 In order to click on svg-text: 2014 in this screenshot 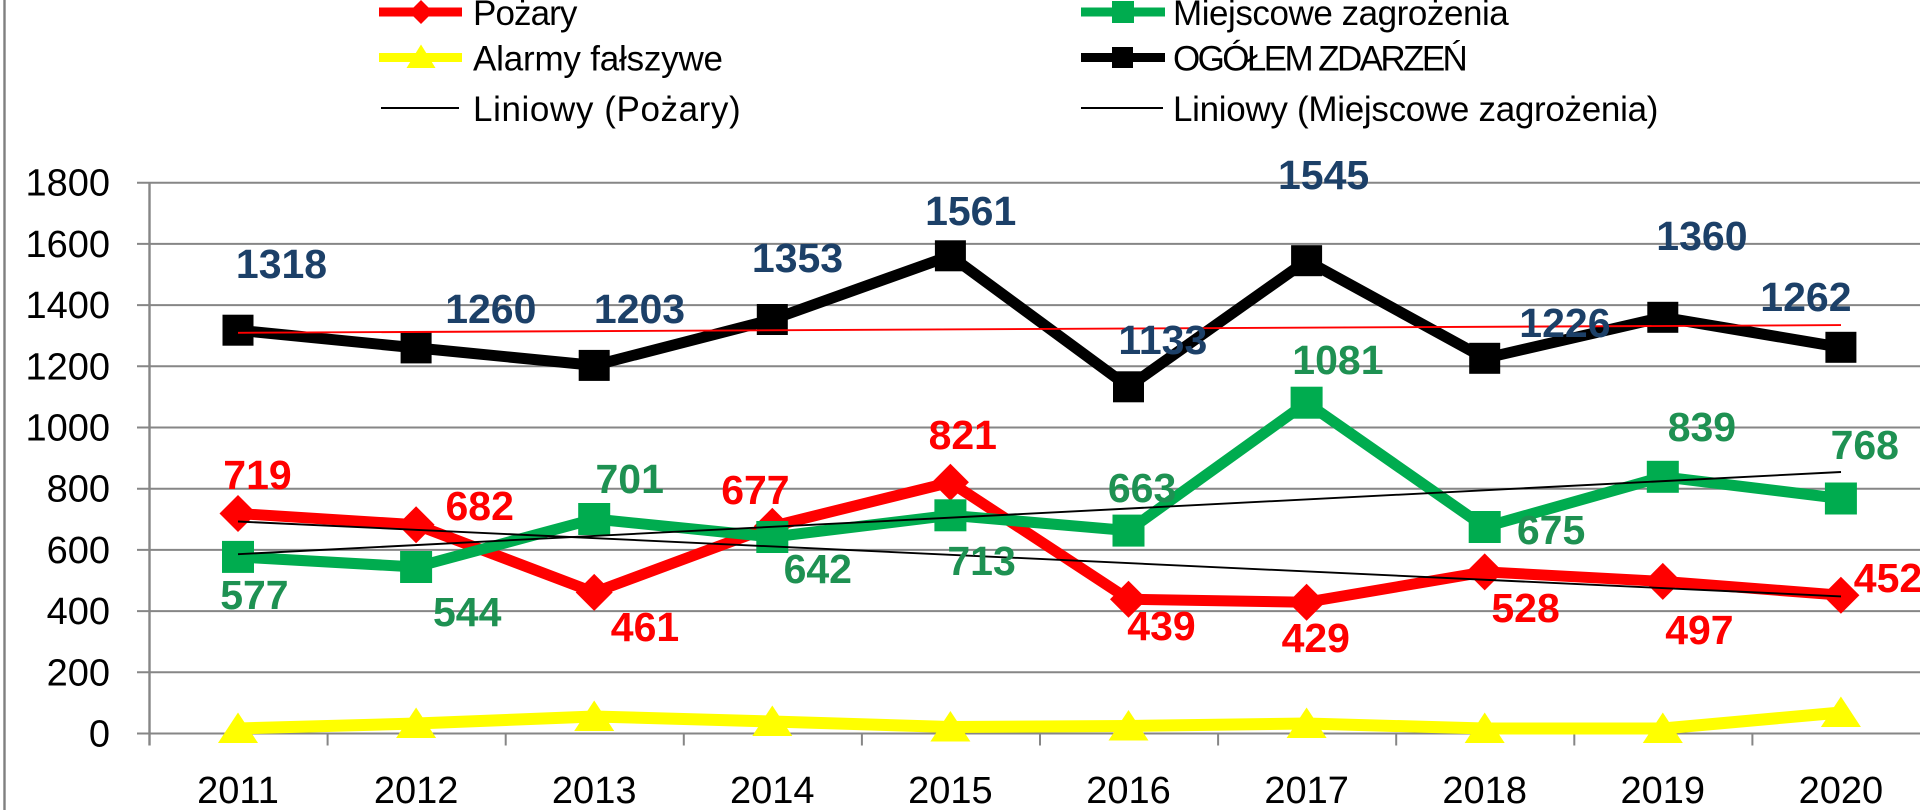, I will do `click(772, 790)`.